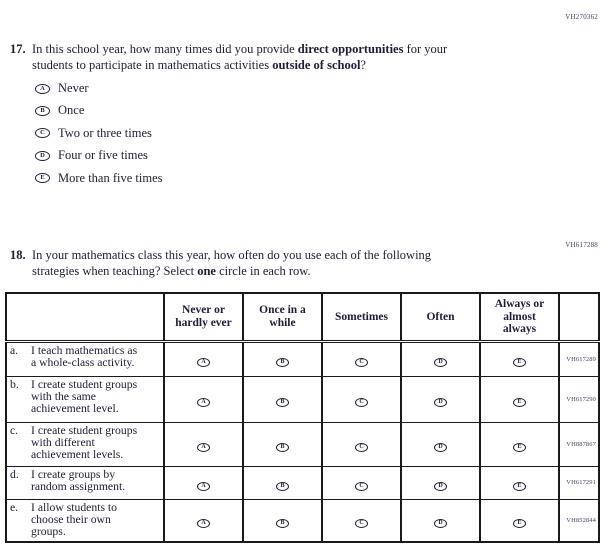 This screenshot has width=615, height=552. Describe the element at coordinates (14, 474) in the screenshot. I see `row-letter: d.` at that location.